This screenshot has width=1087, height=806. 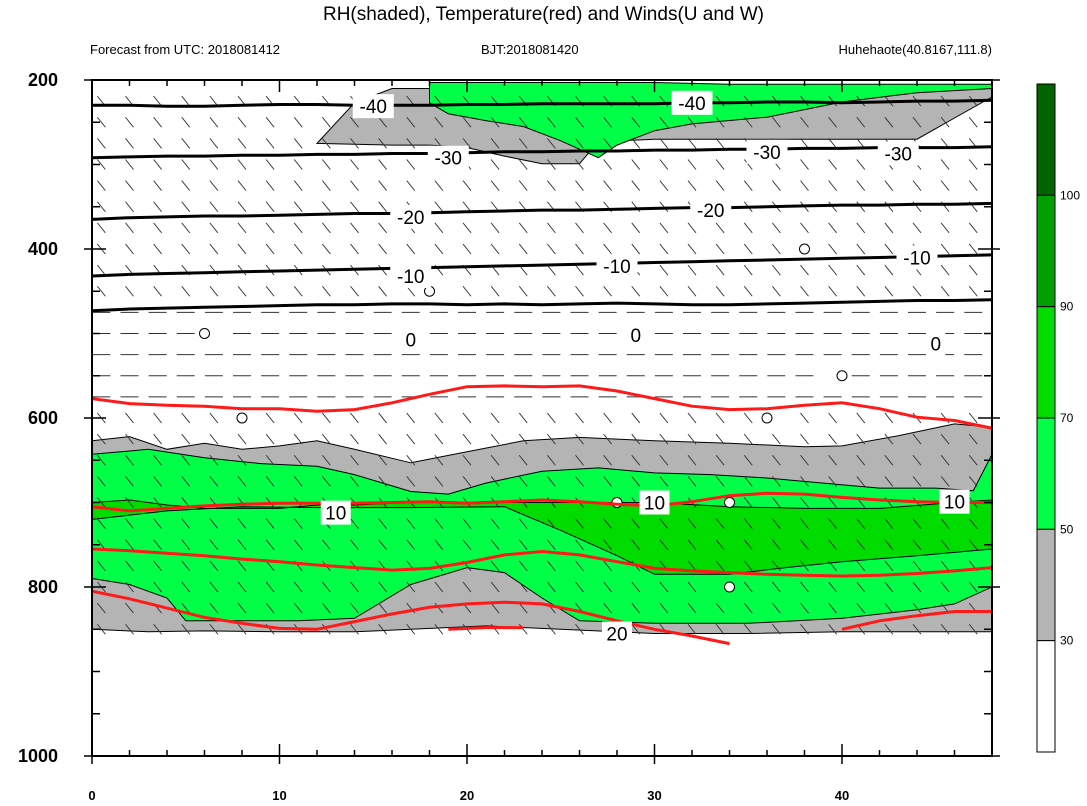 What do you see at coordinates (898, 155) in the screenshot?
I see `contour-label: -30` at bounding box center [898, 155].